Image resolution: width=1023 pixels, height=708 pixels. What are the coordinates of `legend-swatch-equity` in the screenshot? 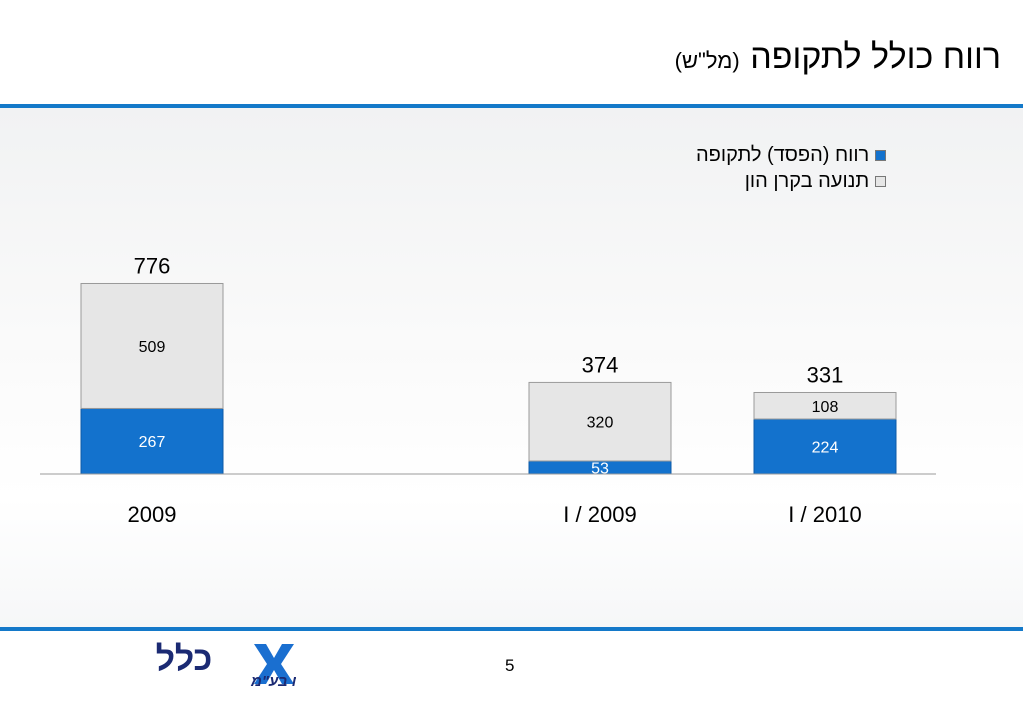 It's located at (881, 181).